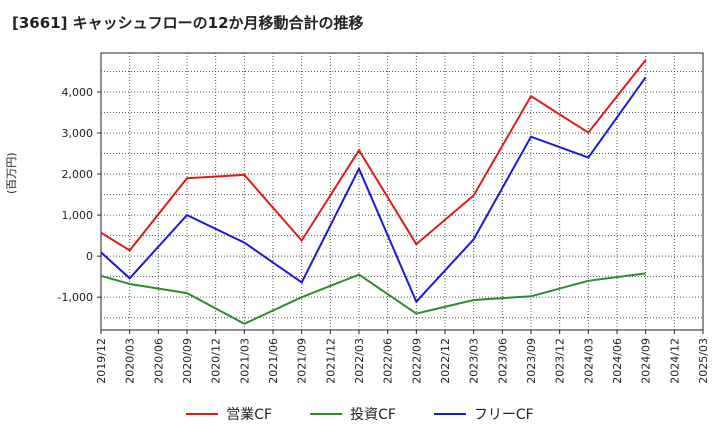  I want to click on legend-label: フリーCF, so click(503, 415).